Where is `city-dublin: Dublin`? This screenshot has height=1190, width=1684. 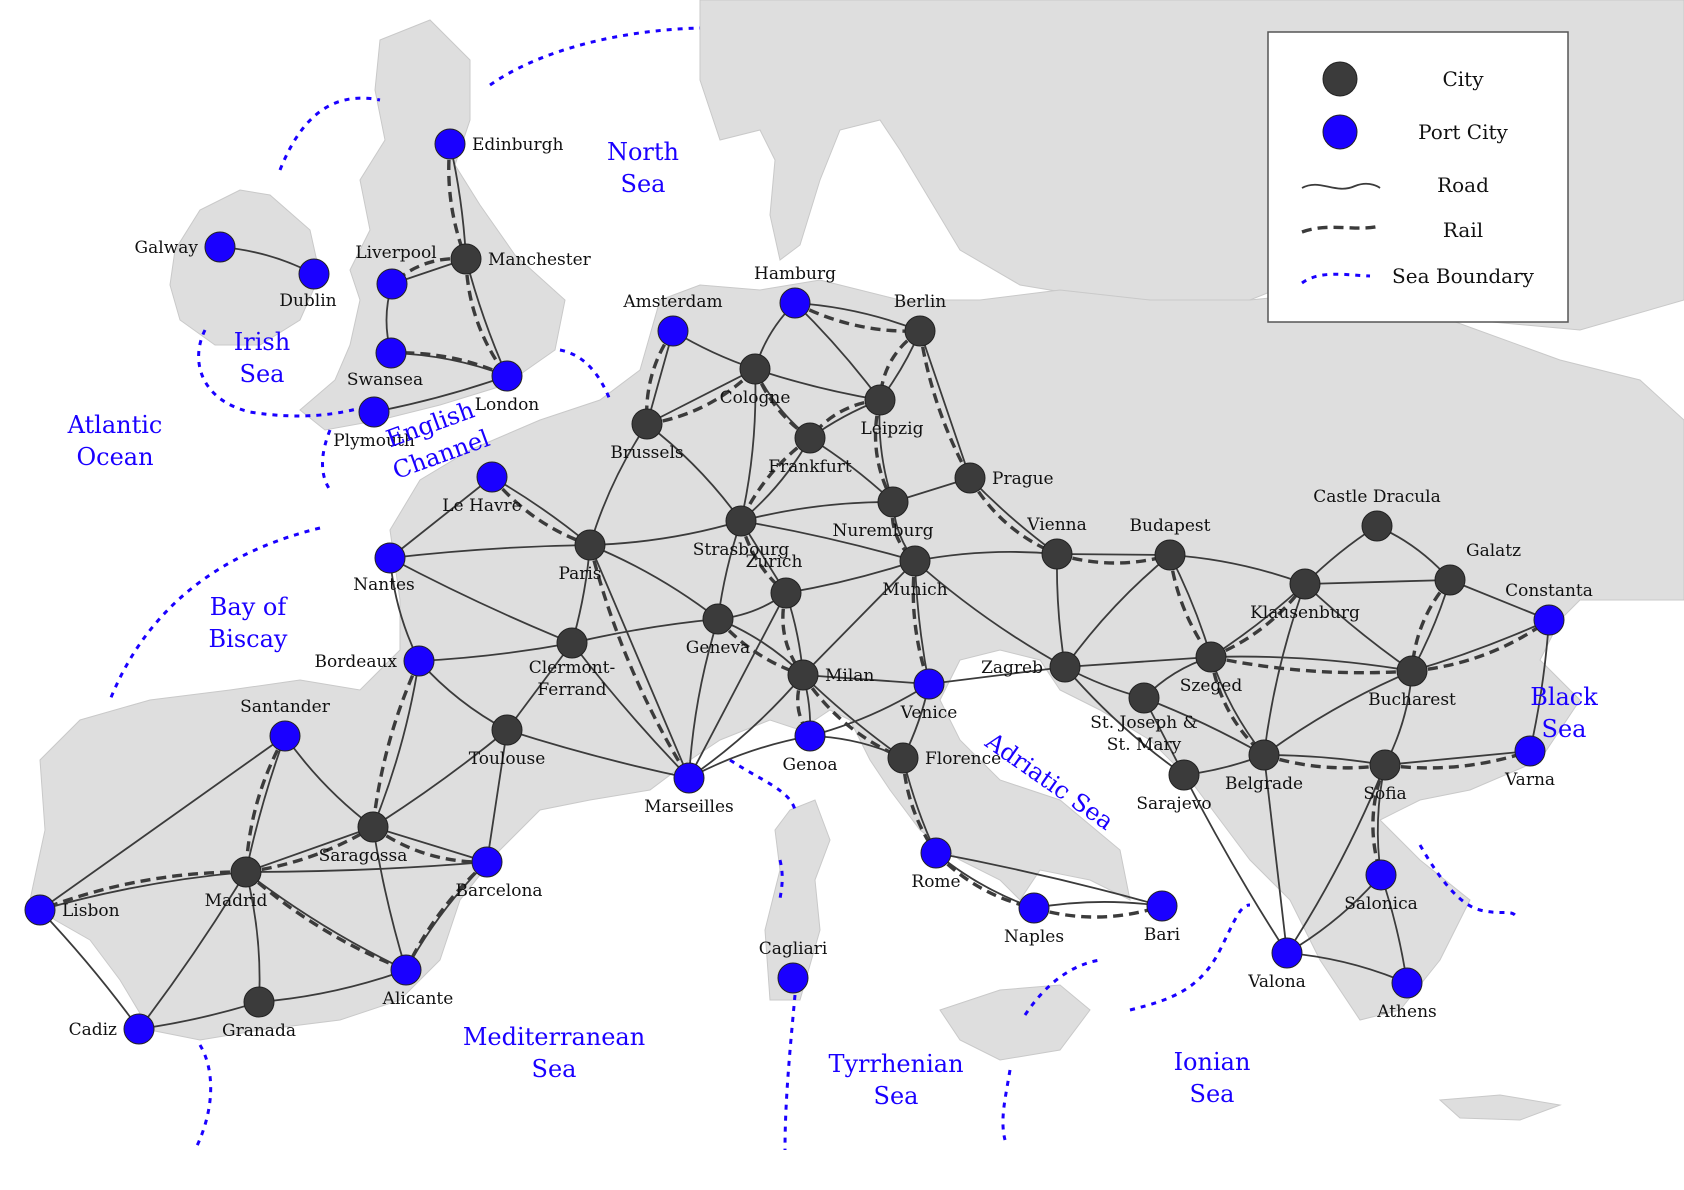 city-dublin: Dublin is located at coordinates (308, 284).